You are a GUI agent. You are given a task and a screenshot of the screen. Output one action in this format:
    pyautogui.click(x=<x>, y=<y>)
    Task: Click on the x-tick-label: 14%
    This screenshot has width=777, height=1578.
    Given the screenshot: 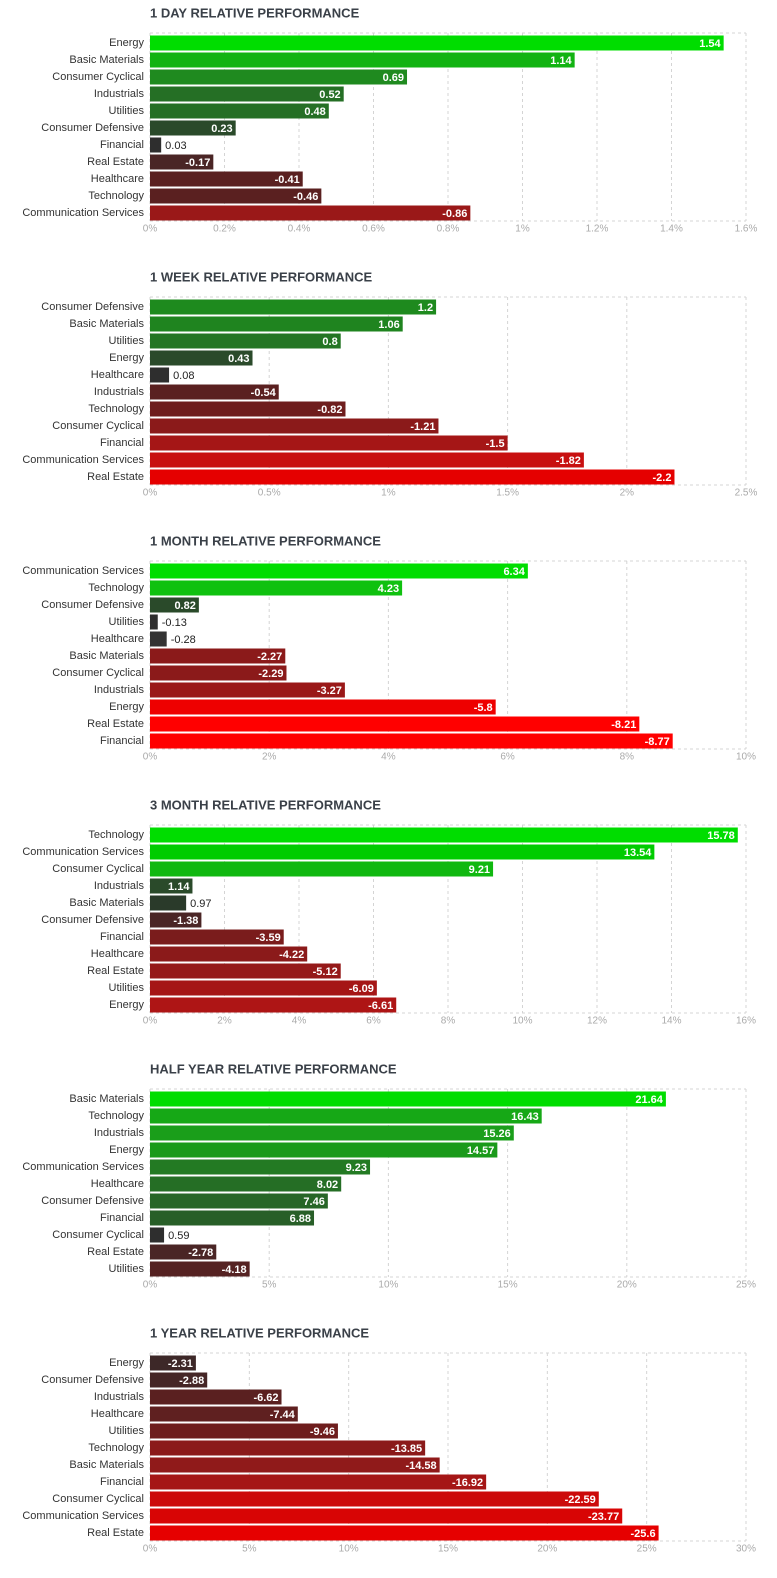 What is the action you would take?
    pyautogui.click(x=671, y=1021)
    